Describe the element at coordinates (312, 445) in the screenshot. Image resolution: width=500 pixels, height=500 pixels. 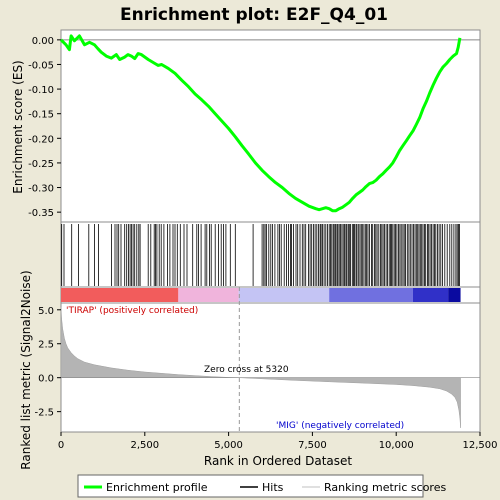
I see `x-tick-label: 7,500` at that location.